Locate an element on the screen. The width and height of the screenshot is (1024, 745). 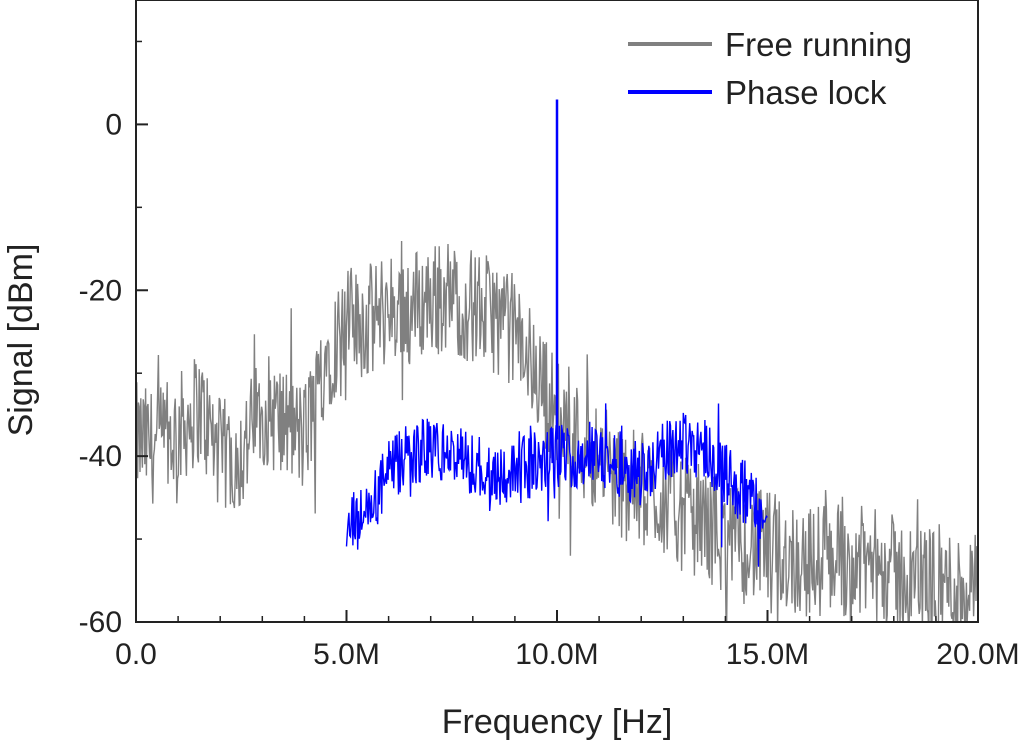
y-tick-label: -40 is located at coordinates (100, 456).